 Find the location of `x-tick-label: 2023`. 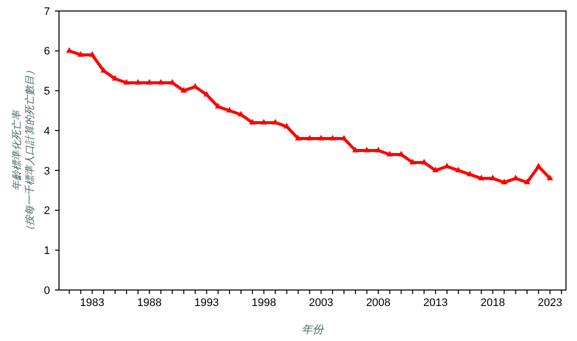

x-tick-label: 2023 is located at coordinates (550, 303).